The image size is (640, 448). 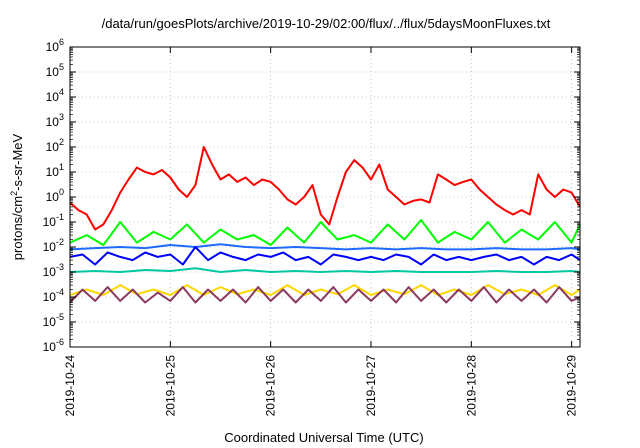 I want to click on x-tick-label: 2019-10-24, so click(x=70, y=386).